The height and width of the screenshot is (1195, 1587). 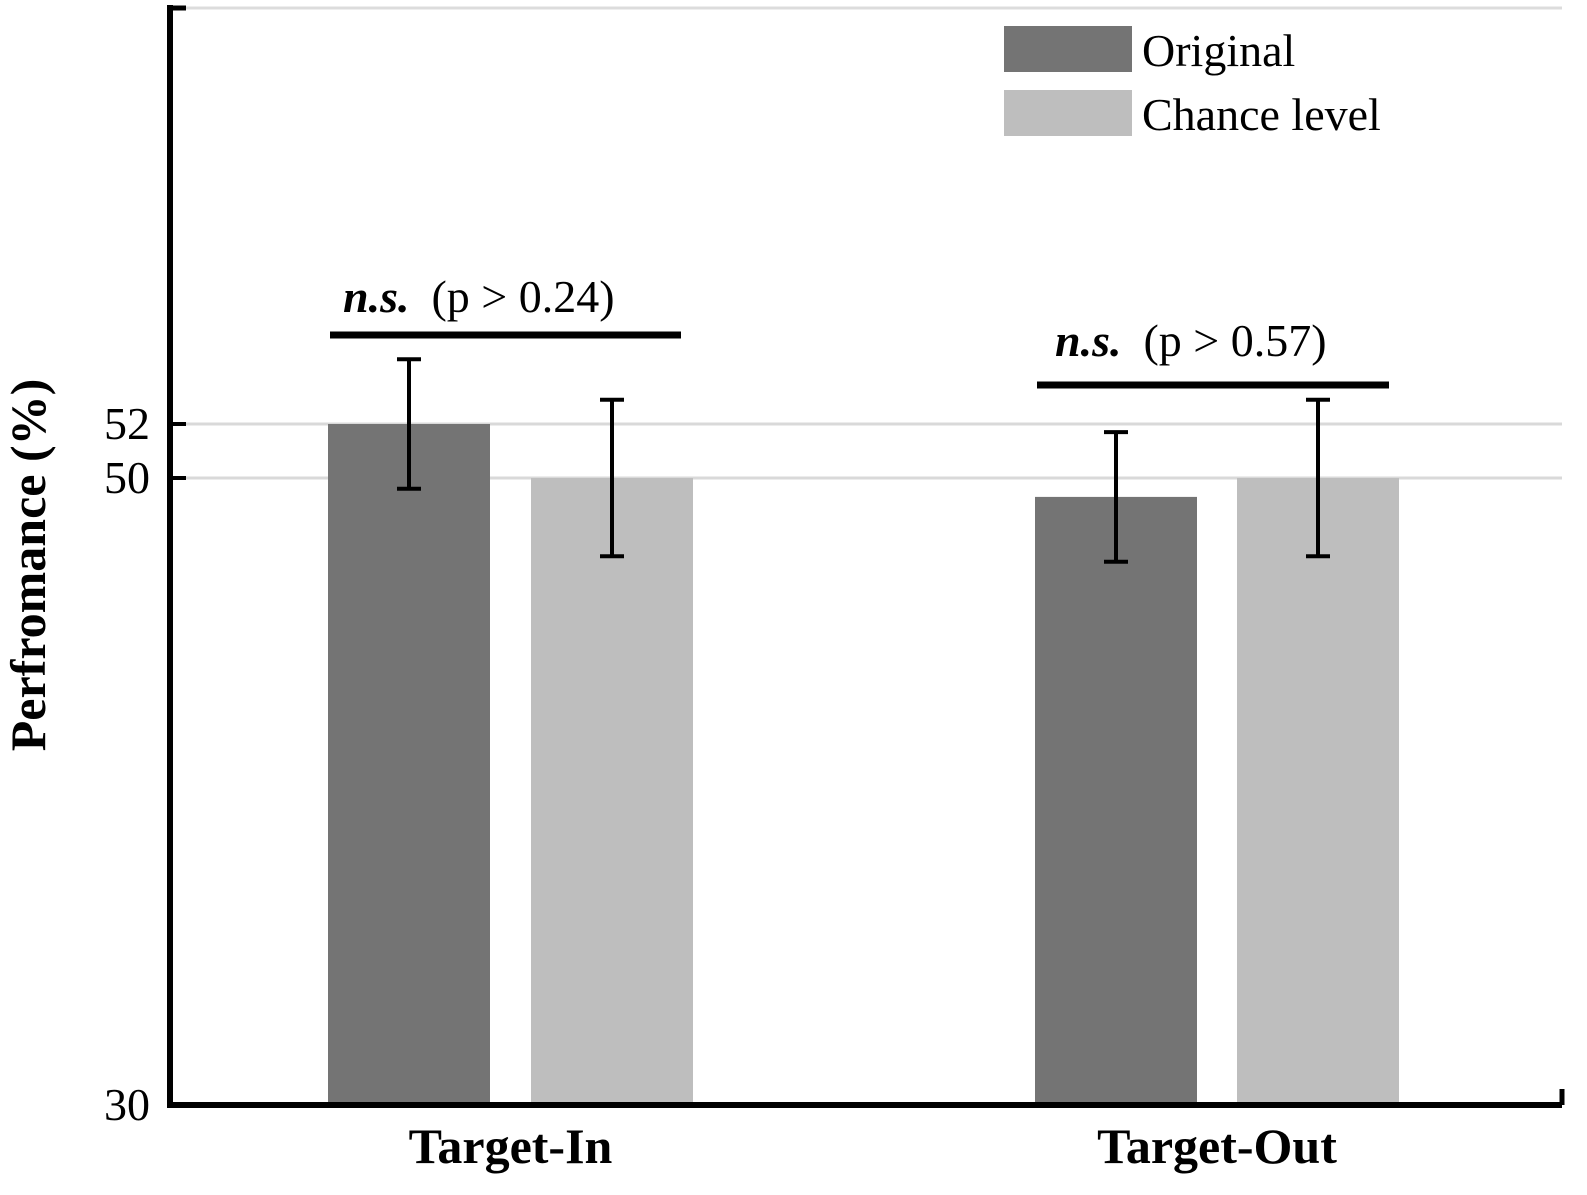 I want to click on p-value-label: (p > 0.57), so click(x=1234, y=340).